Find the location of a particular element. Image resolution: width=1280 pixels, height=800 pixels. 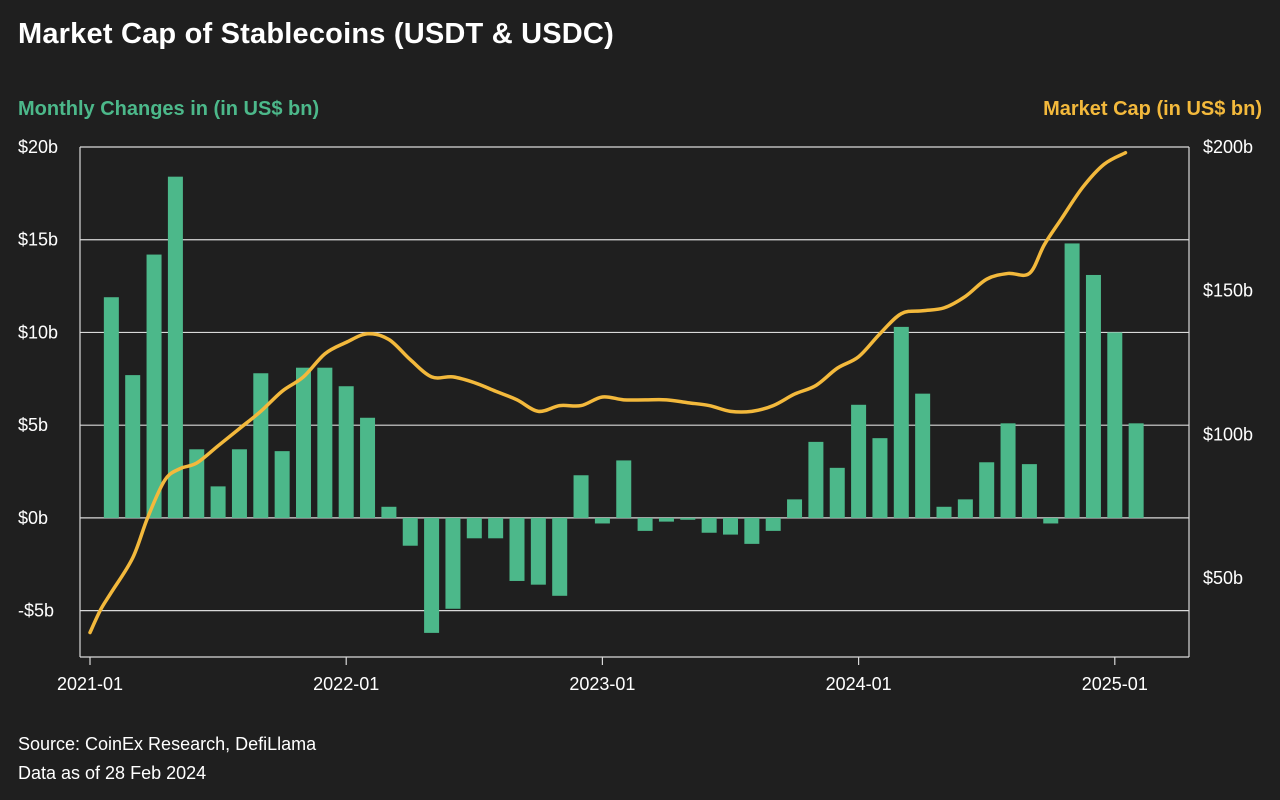

right-tick-label: $100b is located at coordinates (1228, 434).